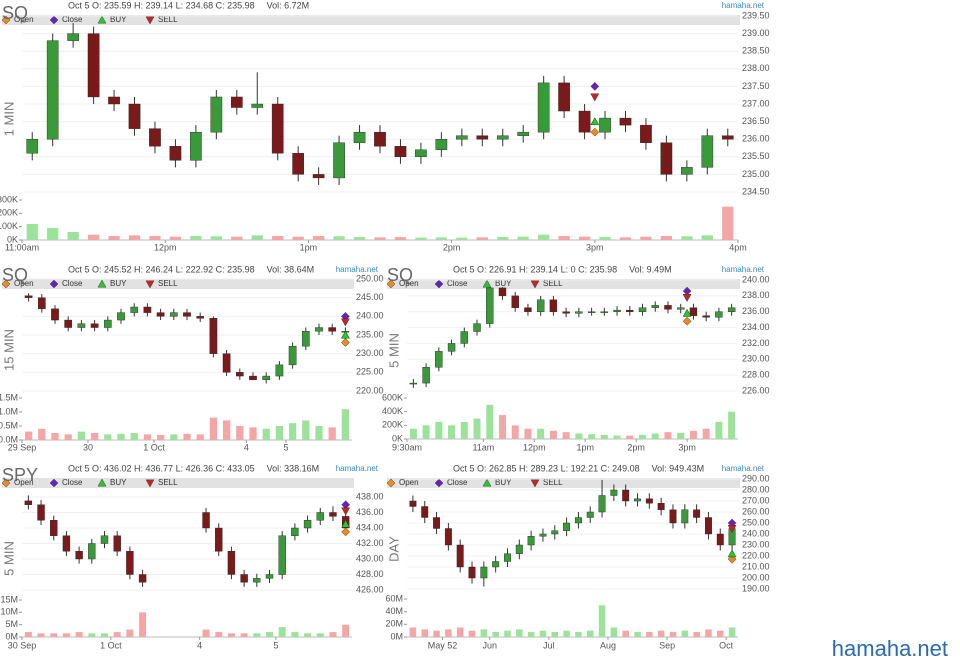 The width and height of the screenshot is (960, 661). I want to click on volume-label: Vol: 38.64M, so click(291, 269).